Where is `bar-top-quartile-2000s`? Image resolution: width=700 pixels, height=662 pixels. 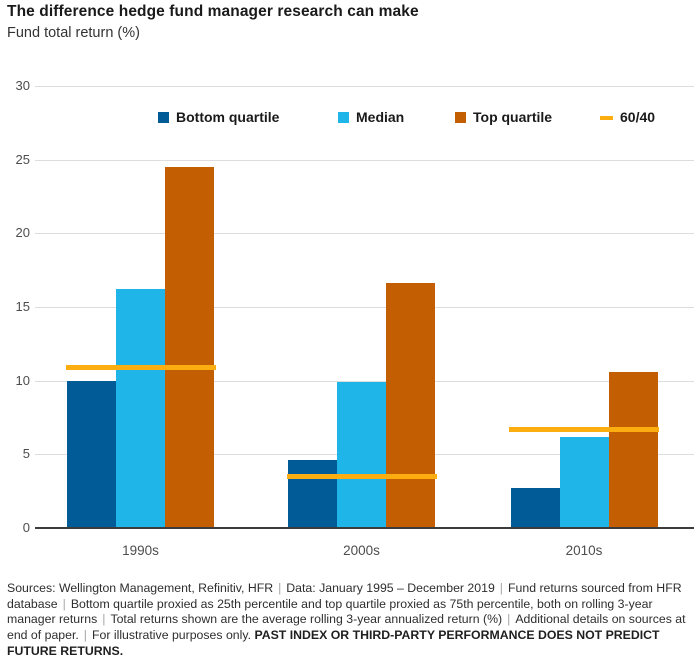 bar-top-quartile-2000s is located at coordinates (410, 405).